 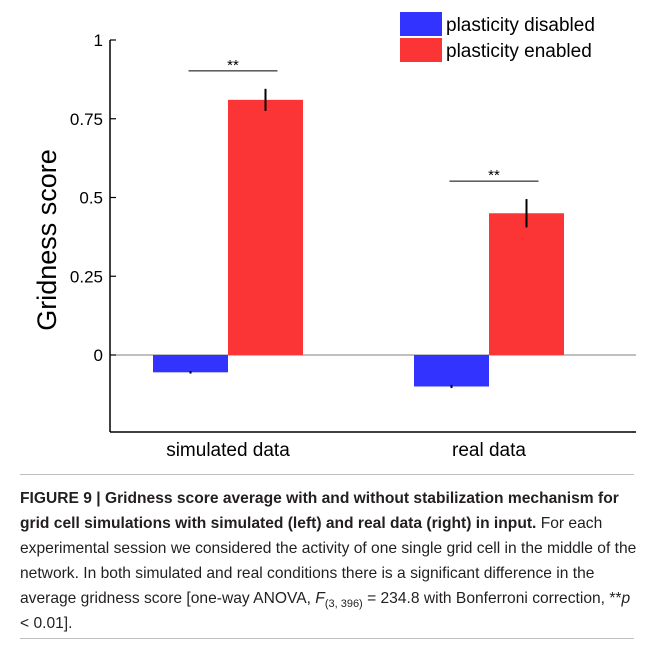 I want to click on caption-text-2: = 234.8 with Bonferroni correction, **, so click(x=492, y=598).